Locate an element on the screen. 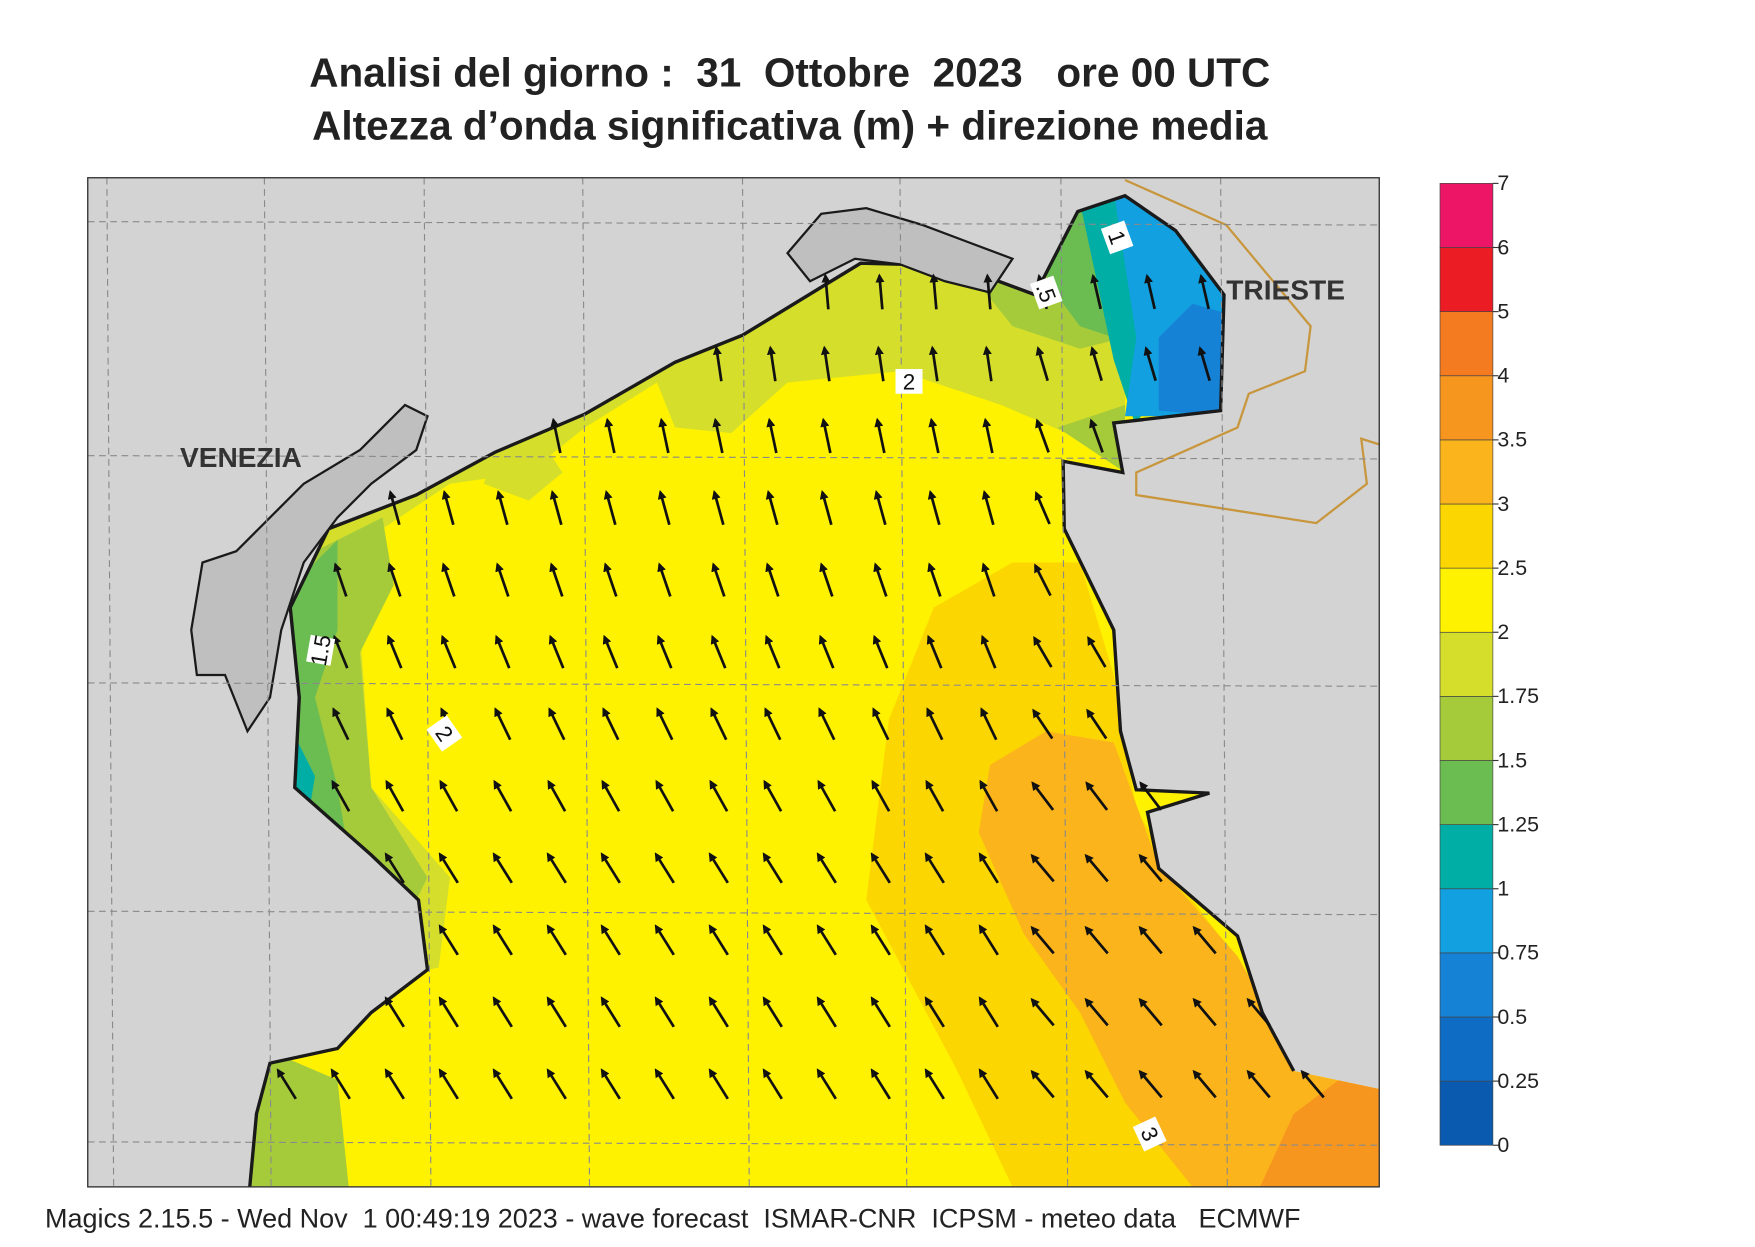  colorbar-tick-label: 0.25 is located at coordinates (1518, 1081).